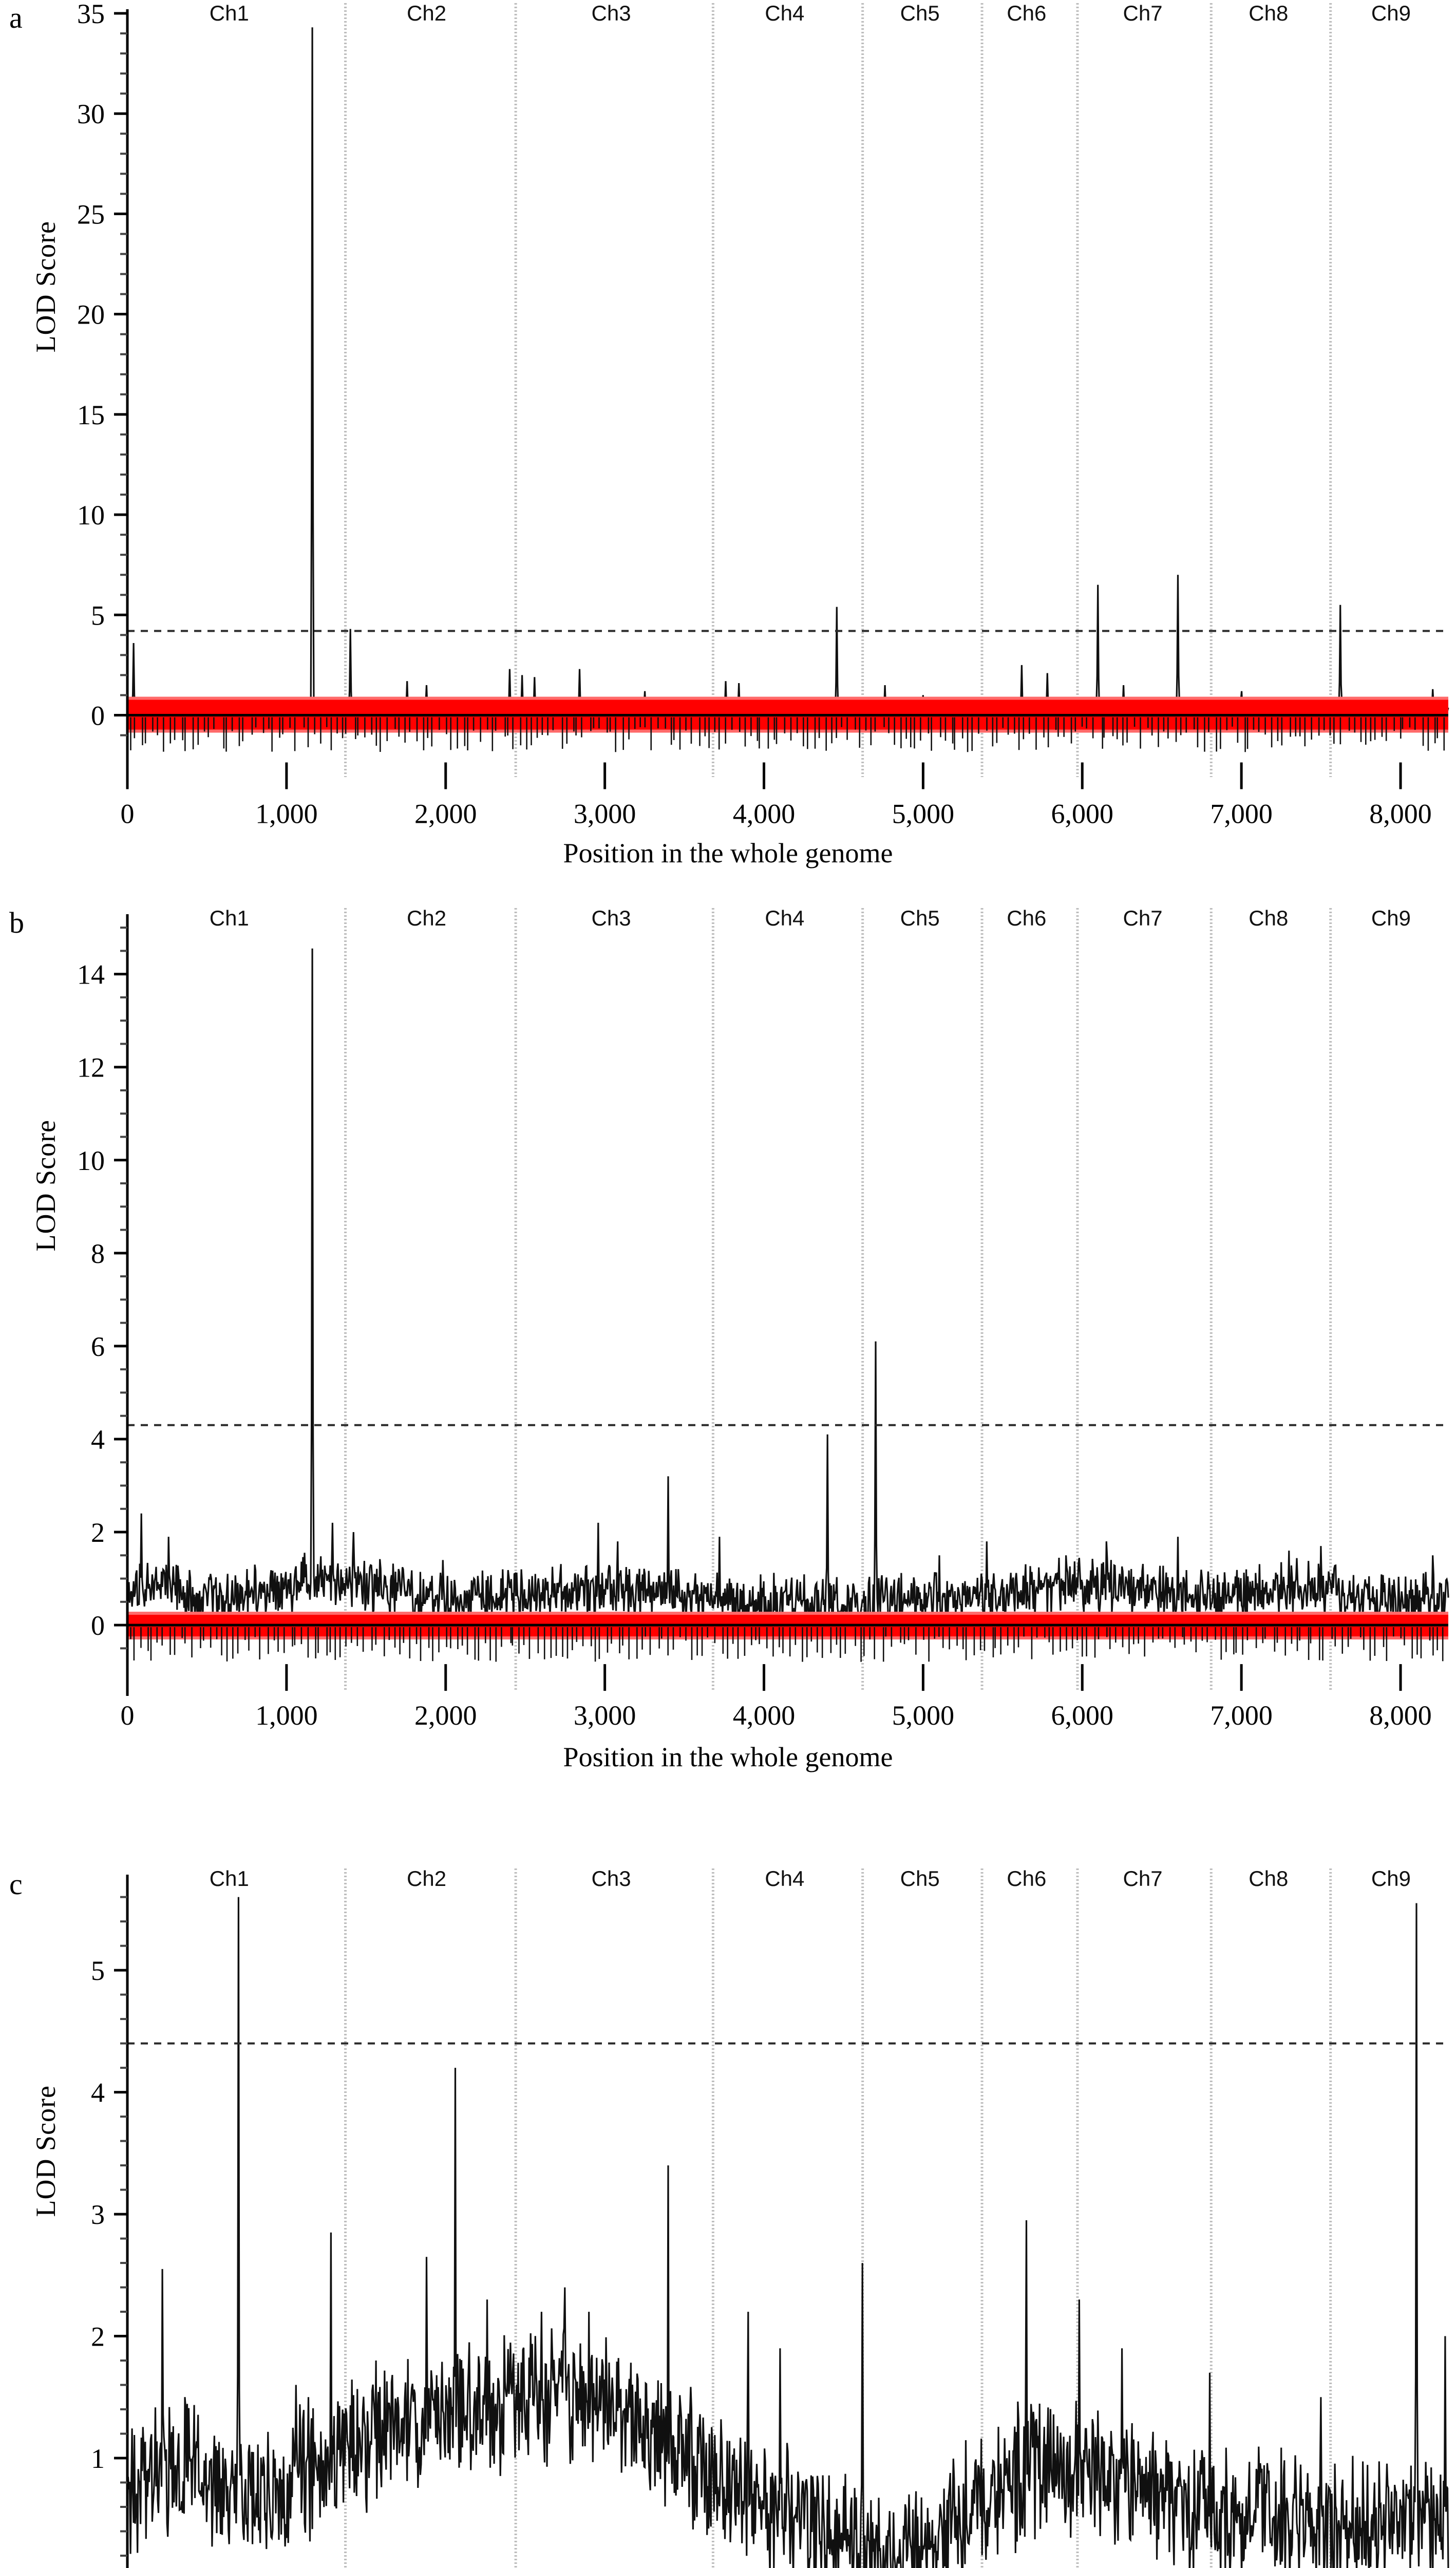 This screenshot has height=2568, width=1456. What do you see at coordinates (16, 922) in the screenshot?
I see `panel-letter-b: b` at bounding box center [16, 922].